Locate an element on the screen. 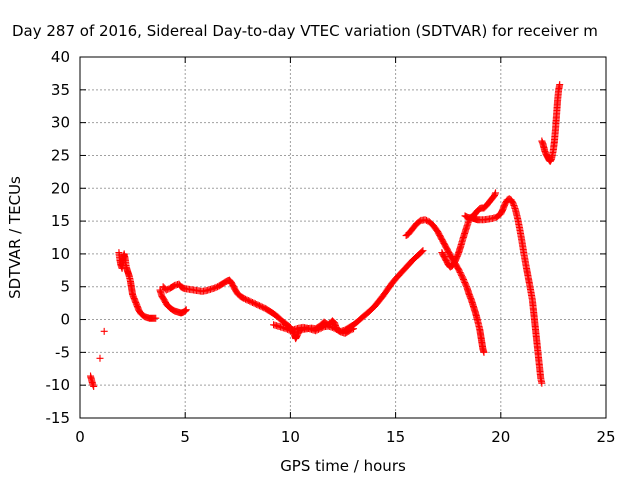 The width and height of the screenshot is (640, 480). y-tick-label: 10 is located at coordinates (60, 254).